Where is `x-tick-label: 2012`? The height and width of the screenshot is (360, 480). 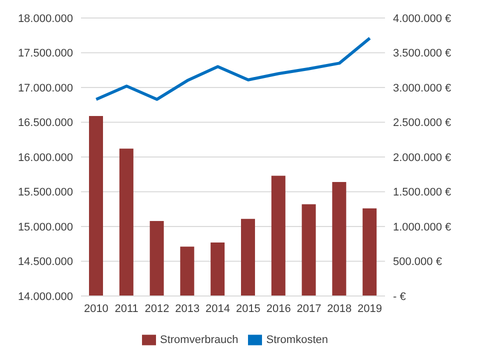
x-tick-label: 2012 is located at coordinates (157, 308).